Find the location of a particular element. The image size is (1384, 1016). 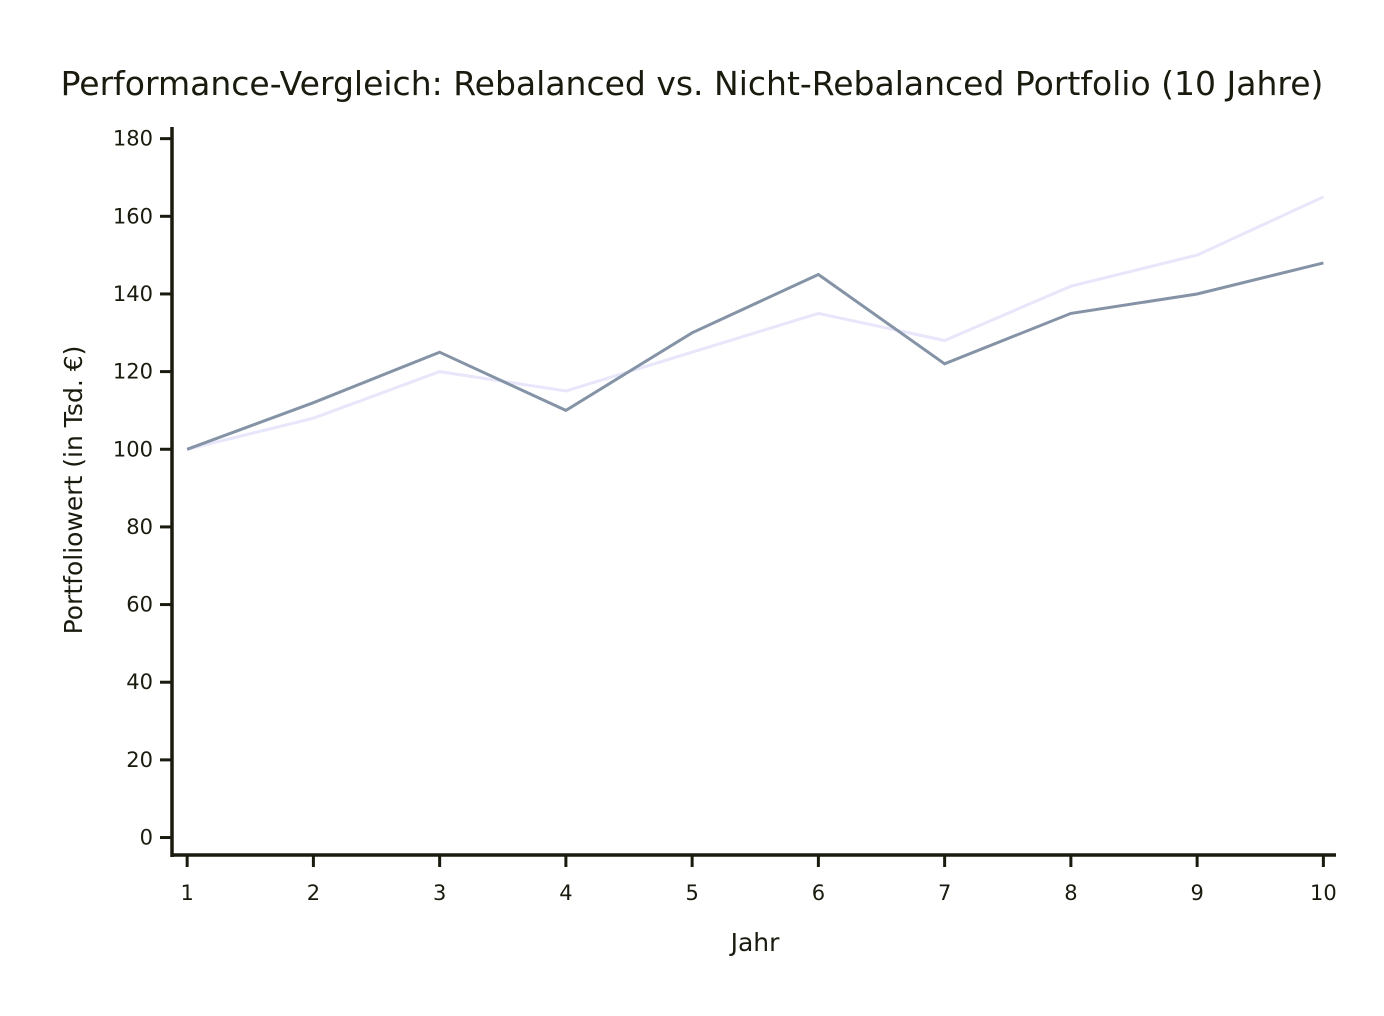

y-tick-label: 20 is located at coordinates (139, 760).